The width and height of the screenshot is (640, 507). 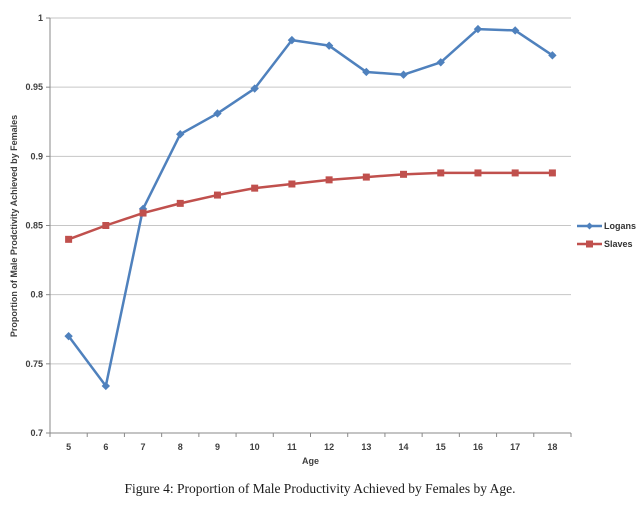 I want to click on y-tick-label: 0.8, so click(x=36, y=295).